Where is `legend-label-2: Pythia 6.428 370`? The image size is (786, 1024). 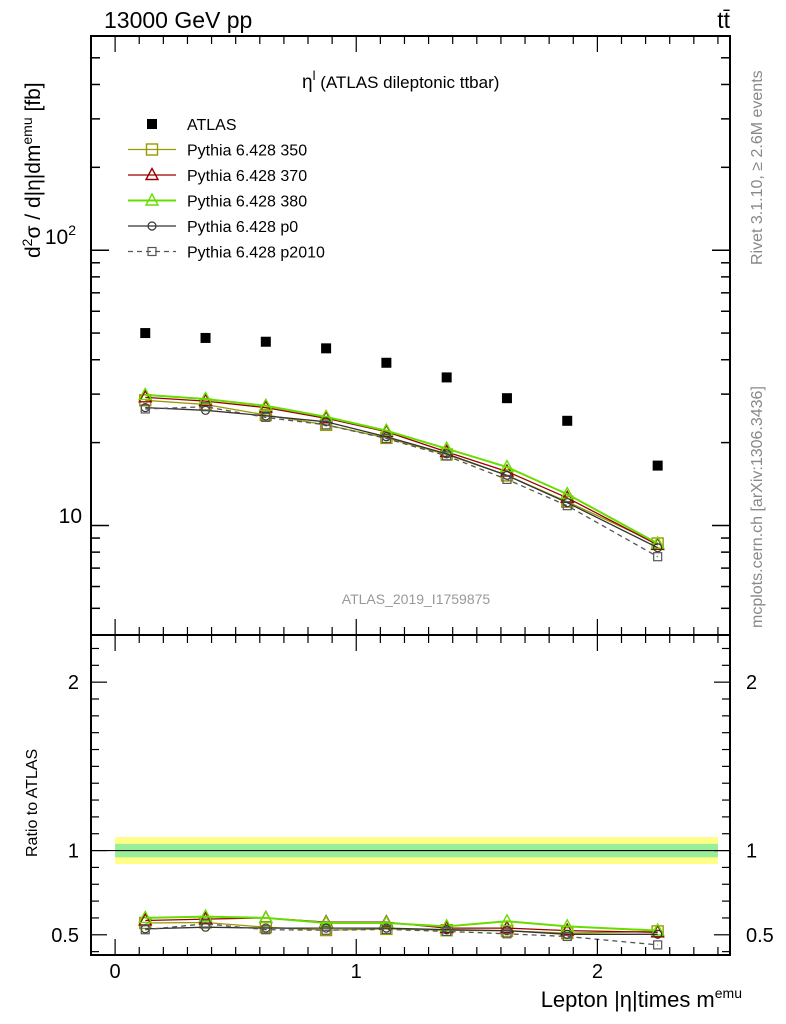
legend-label-2: Pythia 6.428 370 is located at coordinates (247, 176).